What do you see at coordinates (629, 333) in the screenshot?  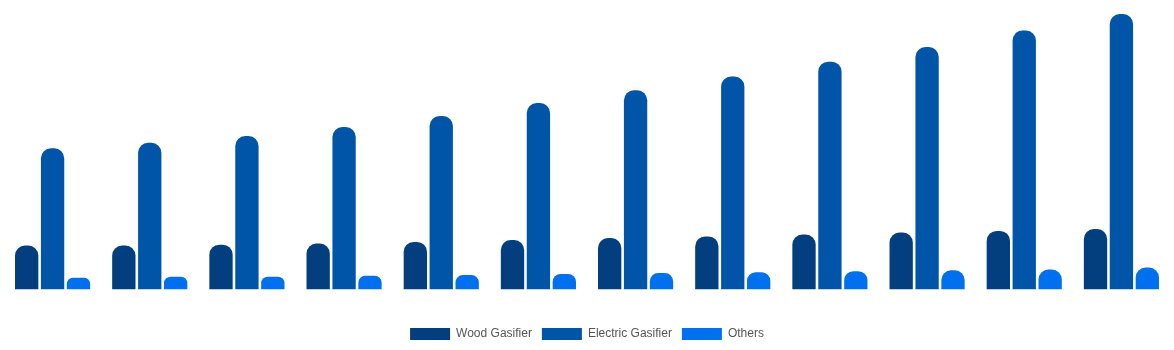 I see `legend-label: Electric Gasifier` at bounding box center [629, 333].